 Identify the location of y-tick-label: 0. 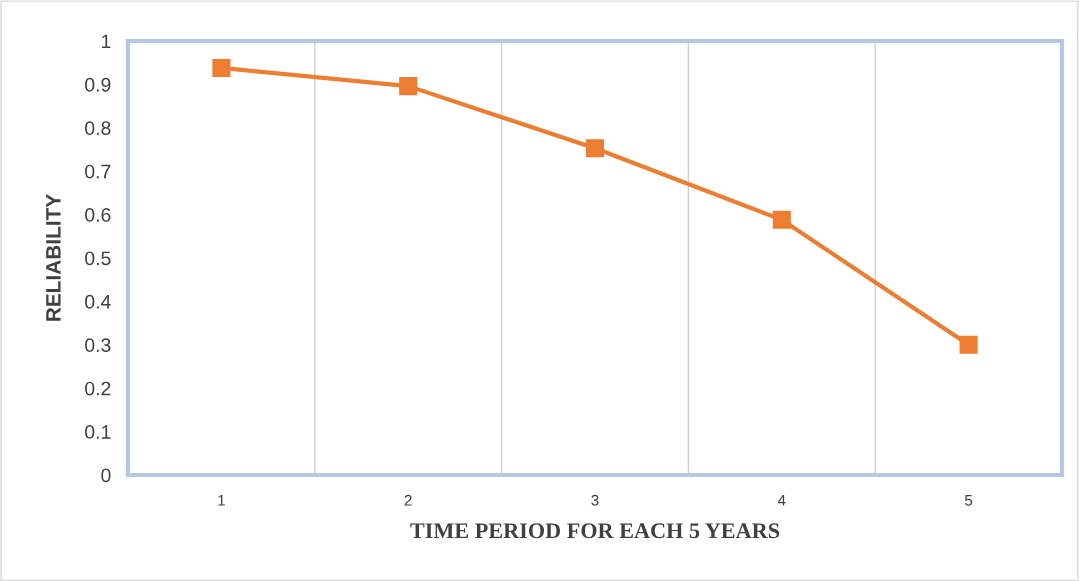
(106, 475).